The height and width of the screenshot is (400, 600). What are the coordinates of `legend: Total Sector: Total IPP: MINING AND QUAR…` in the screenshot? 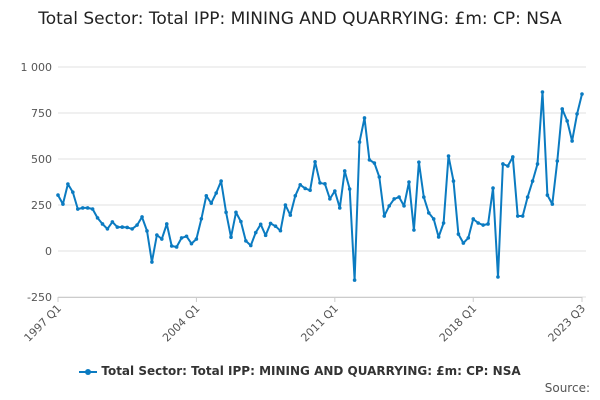 It's located at (300, 371).